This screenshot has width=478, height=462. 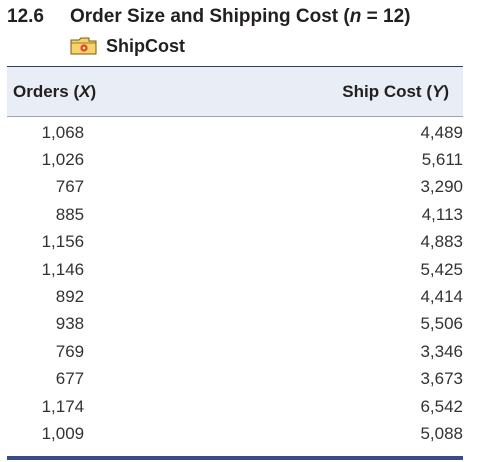 I want to click on table-row: 677 3,673, so click(x=235, y=379).